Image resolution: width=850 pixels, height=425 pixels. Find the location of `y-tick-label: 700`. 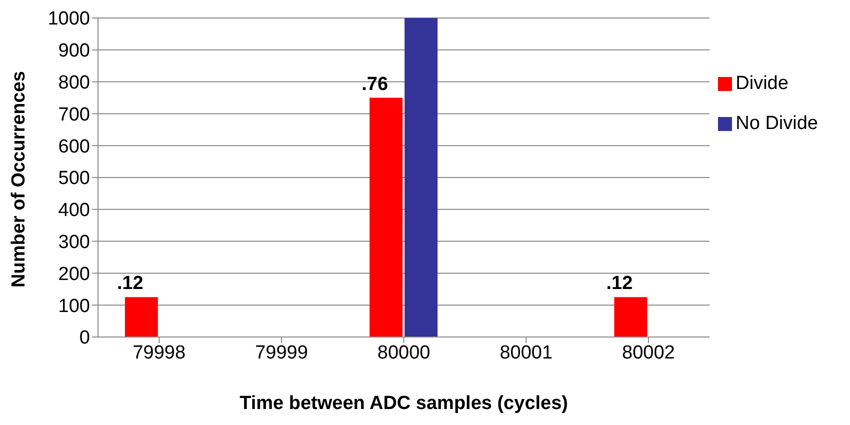

y-tick-label: 700 is located at coordinates (74, 115).